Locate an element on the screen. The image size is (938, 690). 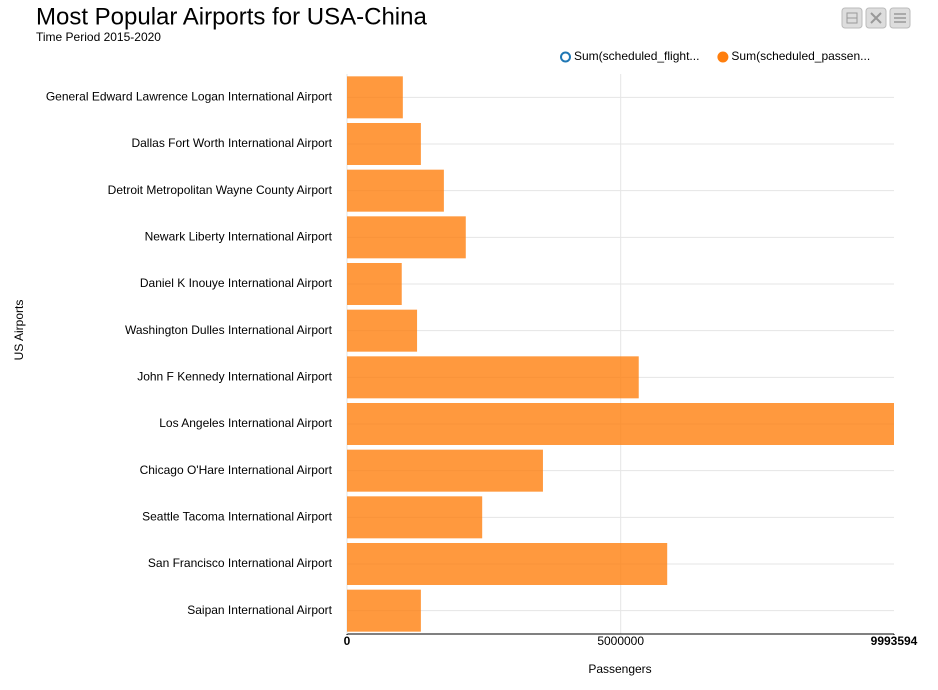
chart-subtitle: Time Period 2015-2020 is located at coordinates (98, 37).